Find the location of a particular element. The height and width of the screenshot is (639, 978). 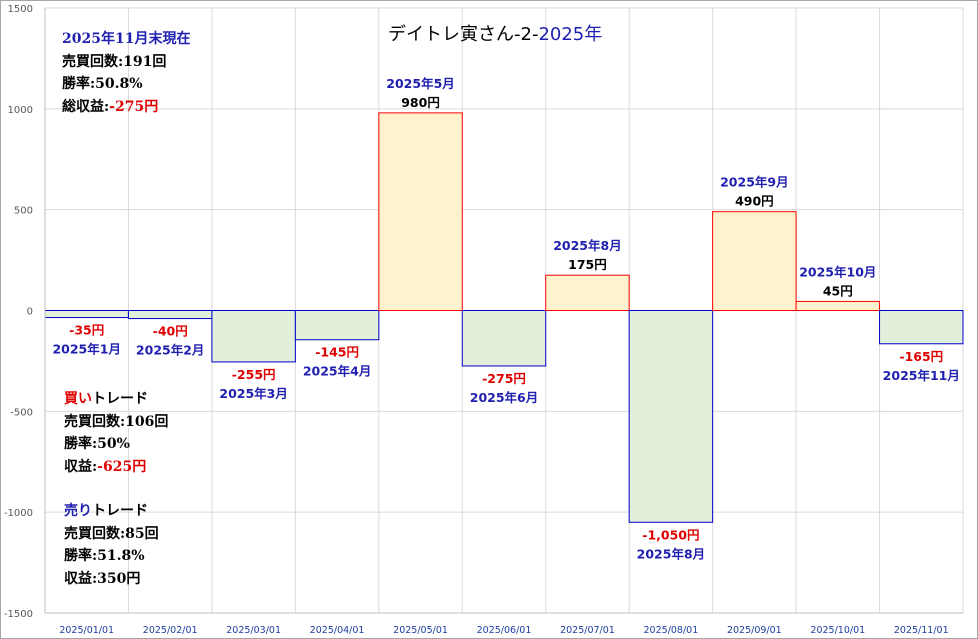

x-tick-label: 2025/03/01 is located at coordinates (253, 630).